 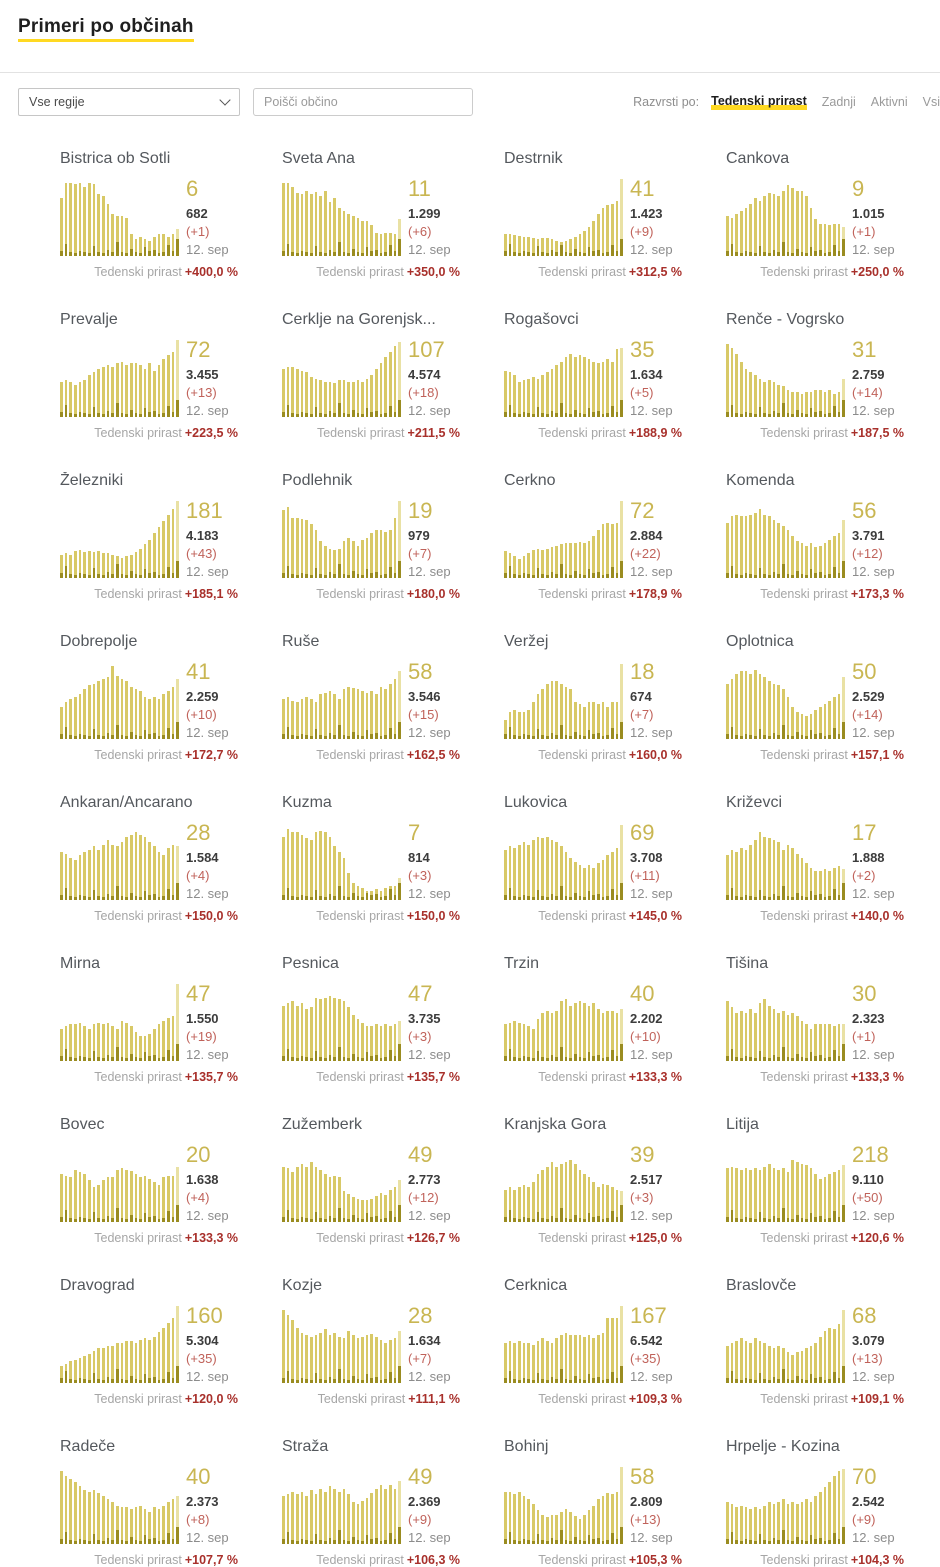 I want to click on region-select: Vse regije, so click(x=129, y=102).